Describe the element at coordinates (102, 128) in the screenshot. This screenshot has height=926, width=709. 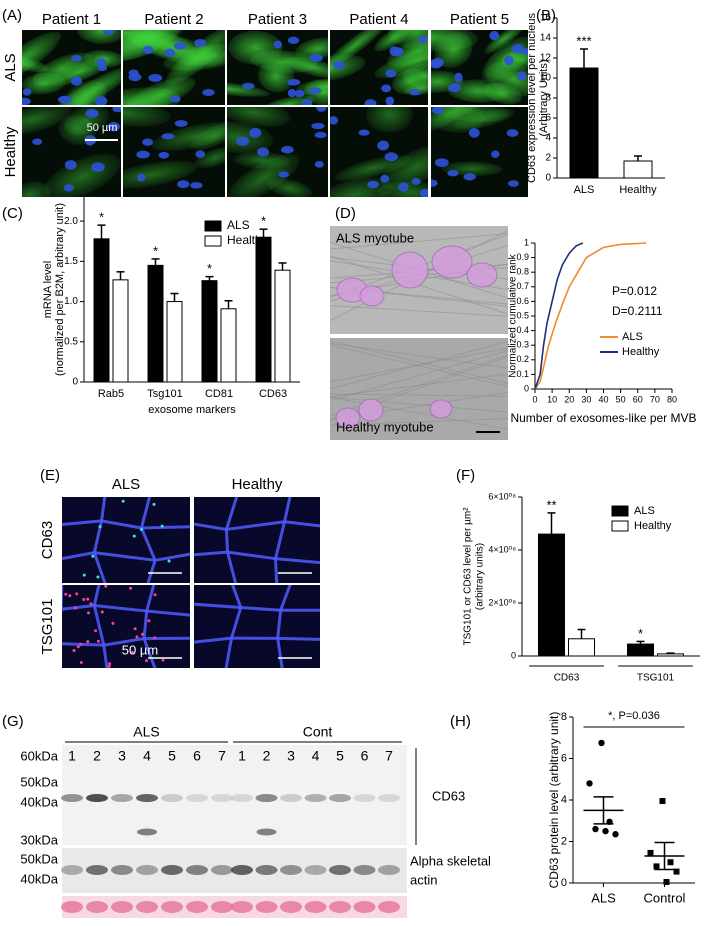
I see `scale-bar-label: 50 µm` at that location.